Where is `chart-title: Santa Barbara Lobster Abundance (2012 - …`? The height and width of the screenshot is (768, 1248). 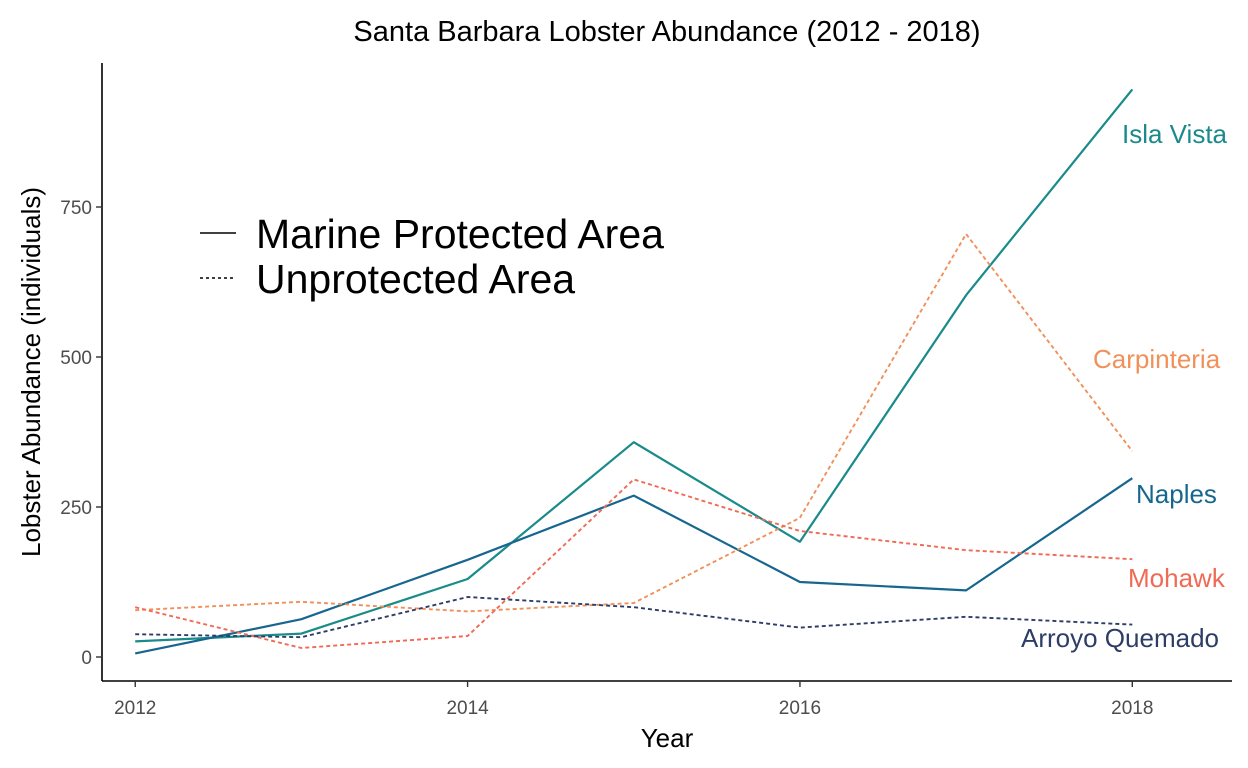
chart-title: Santa Barbara Lobster Abundance (2012 - … is located at coordinates (666, 32).